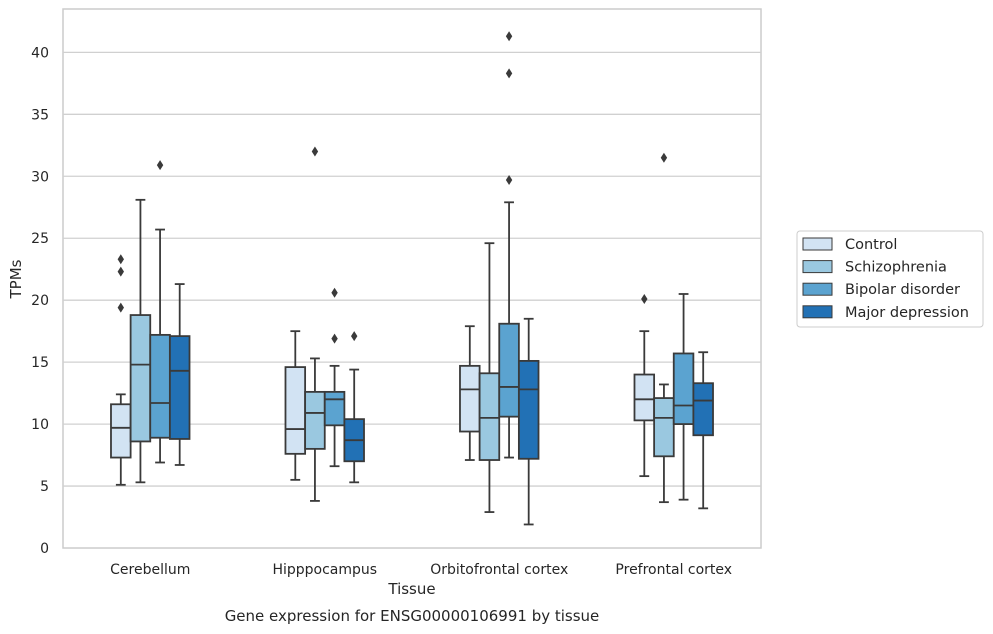 The height and width of the screenshot is (634, 993). I want to click on y-tick-label: 20, so click(40, 301).